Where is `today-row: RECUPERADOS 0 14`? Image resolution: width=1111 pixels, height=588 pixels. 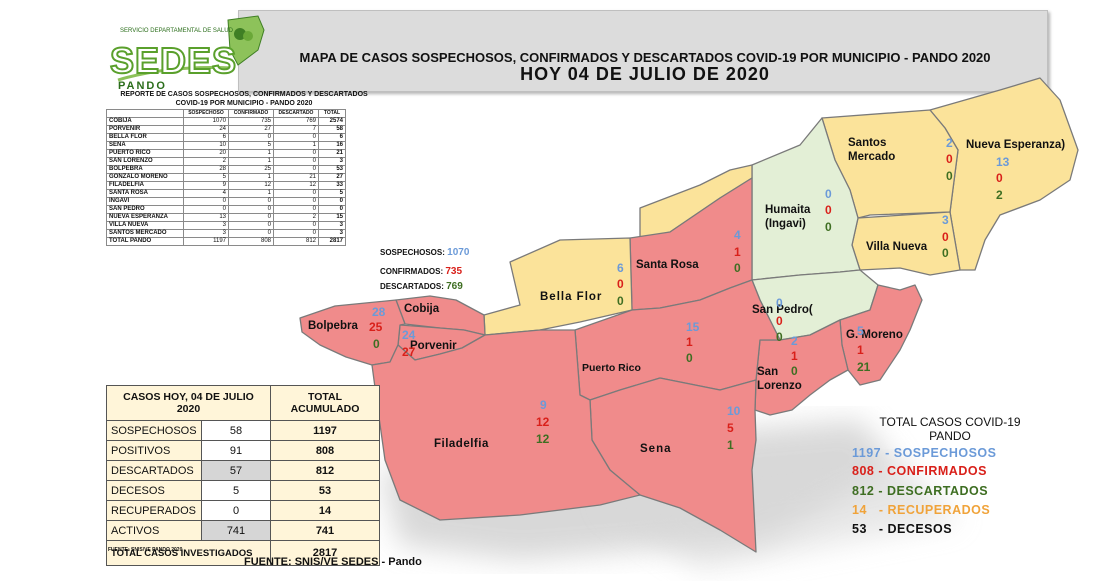
today-row: RECUPERADOS 0 14 is located at coordinates (243, 510).